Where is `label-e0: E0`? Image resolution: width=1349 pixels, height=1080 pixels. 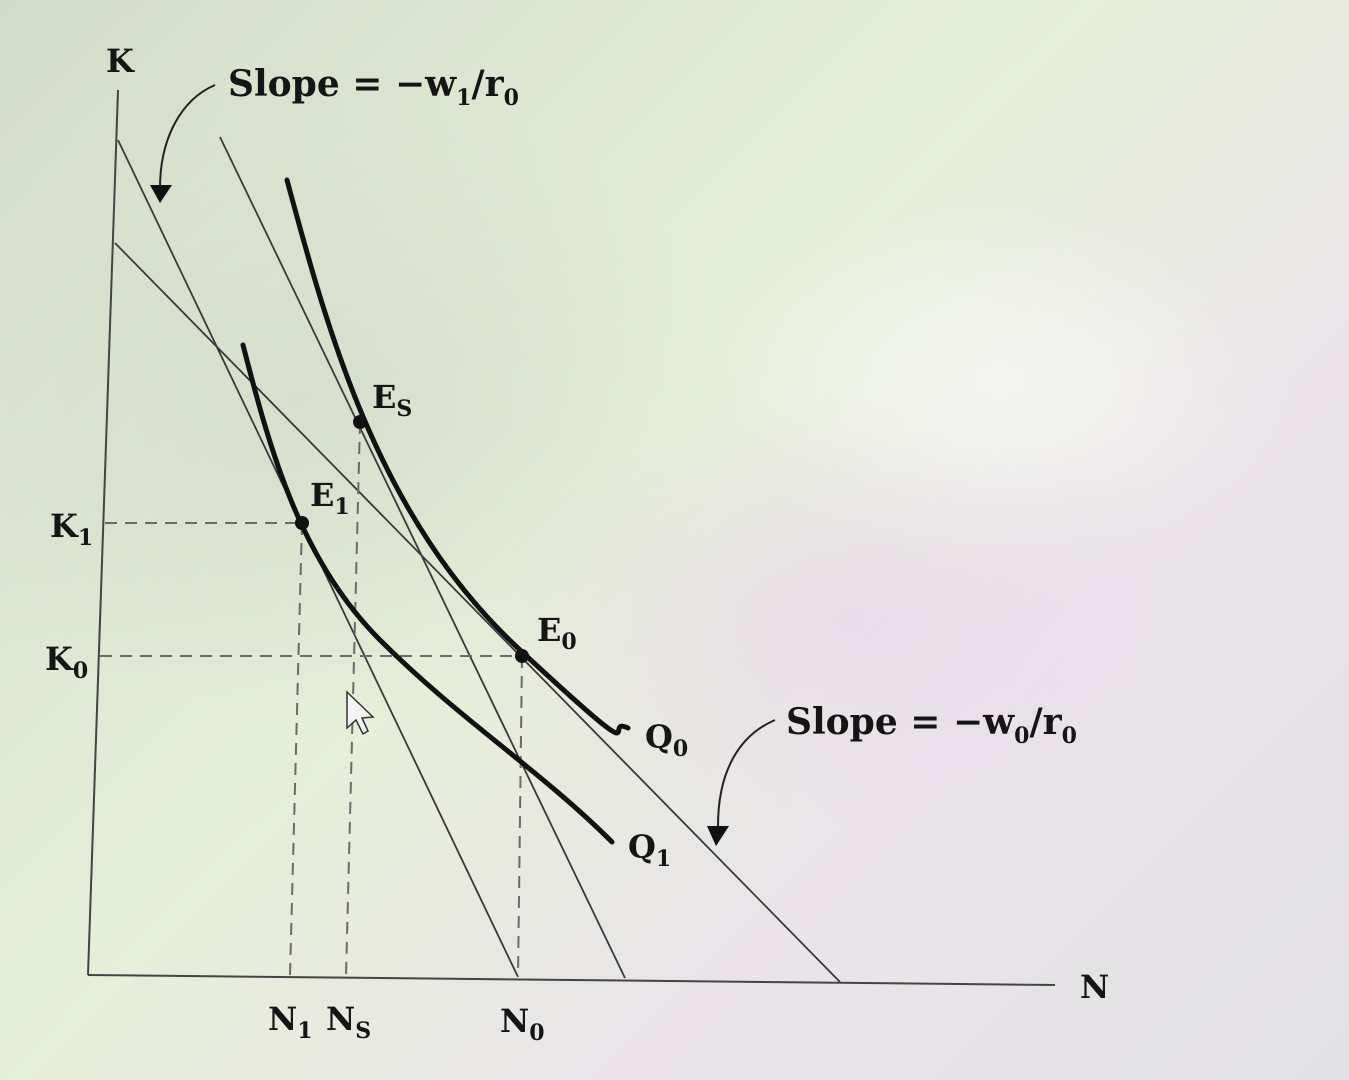
label-e0: E0 is located at coordinates (557, 633).